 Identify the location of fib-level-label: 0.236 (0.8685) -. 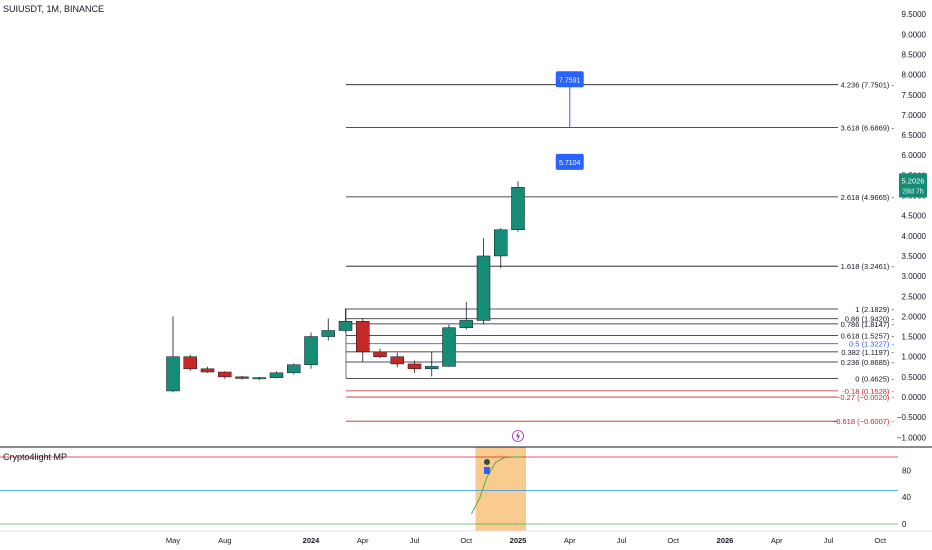
(868, 362).